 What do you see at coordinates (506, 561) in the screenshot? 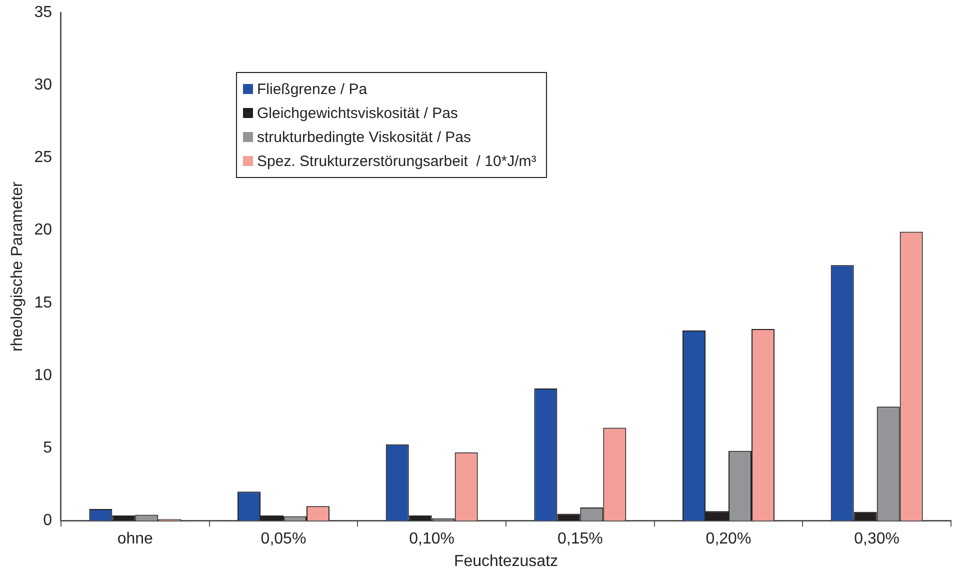
I see `x-axis-title: Feuchtezusatz` at bounding box center [506, 561].